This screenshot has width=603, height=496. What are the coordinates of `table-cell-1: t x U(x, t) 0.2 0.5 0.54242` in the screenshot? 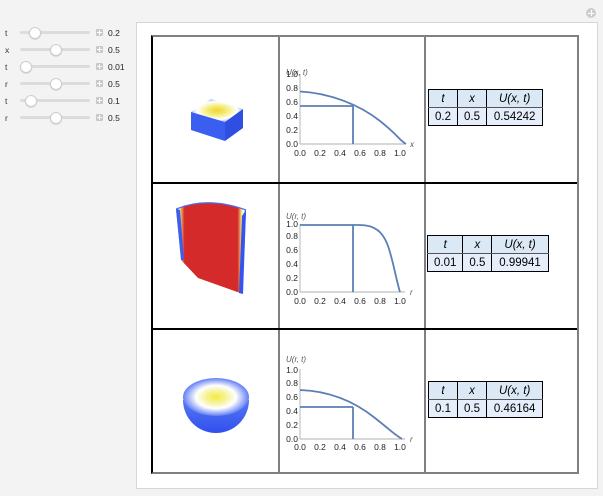 It's located at (502, 109).